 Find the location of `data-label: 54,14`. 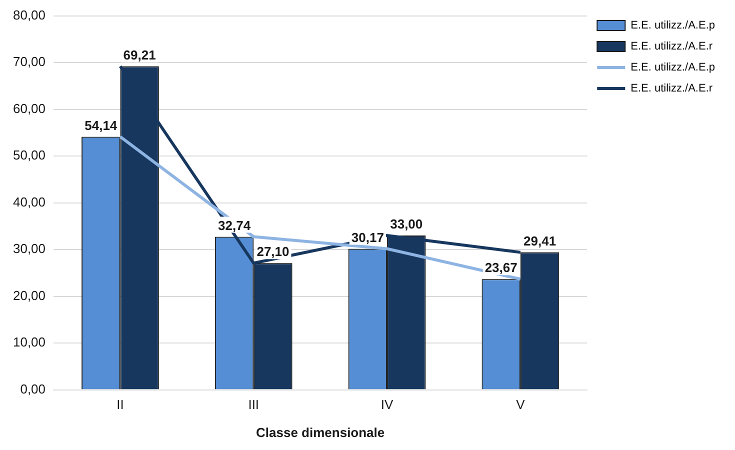

data-label: 54,14 is located at coordinates (101, 125).